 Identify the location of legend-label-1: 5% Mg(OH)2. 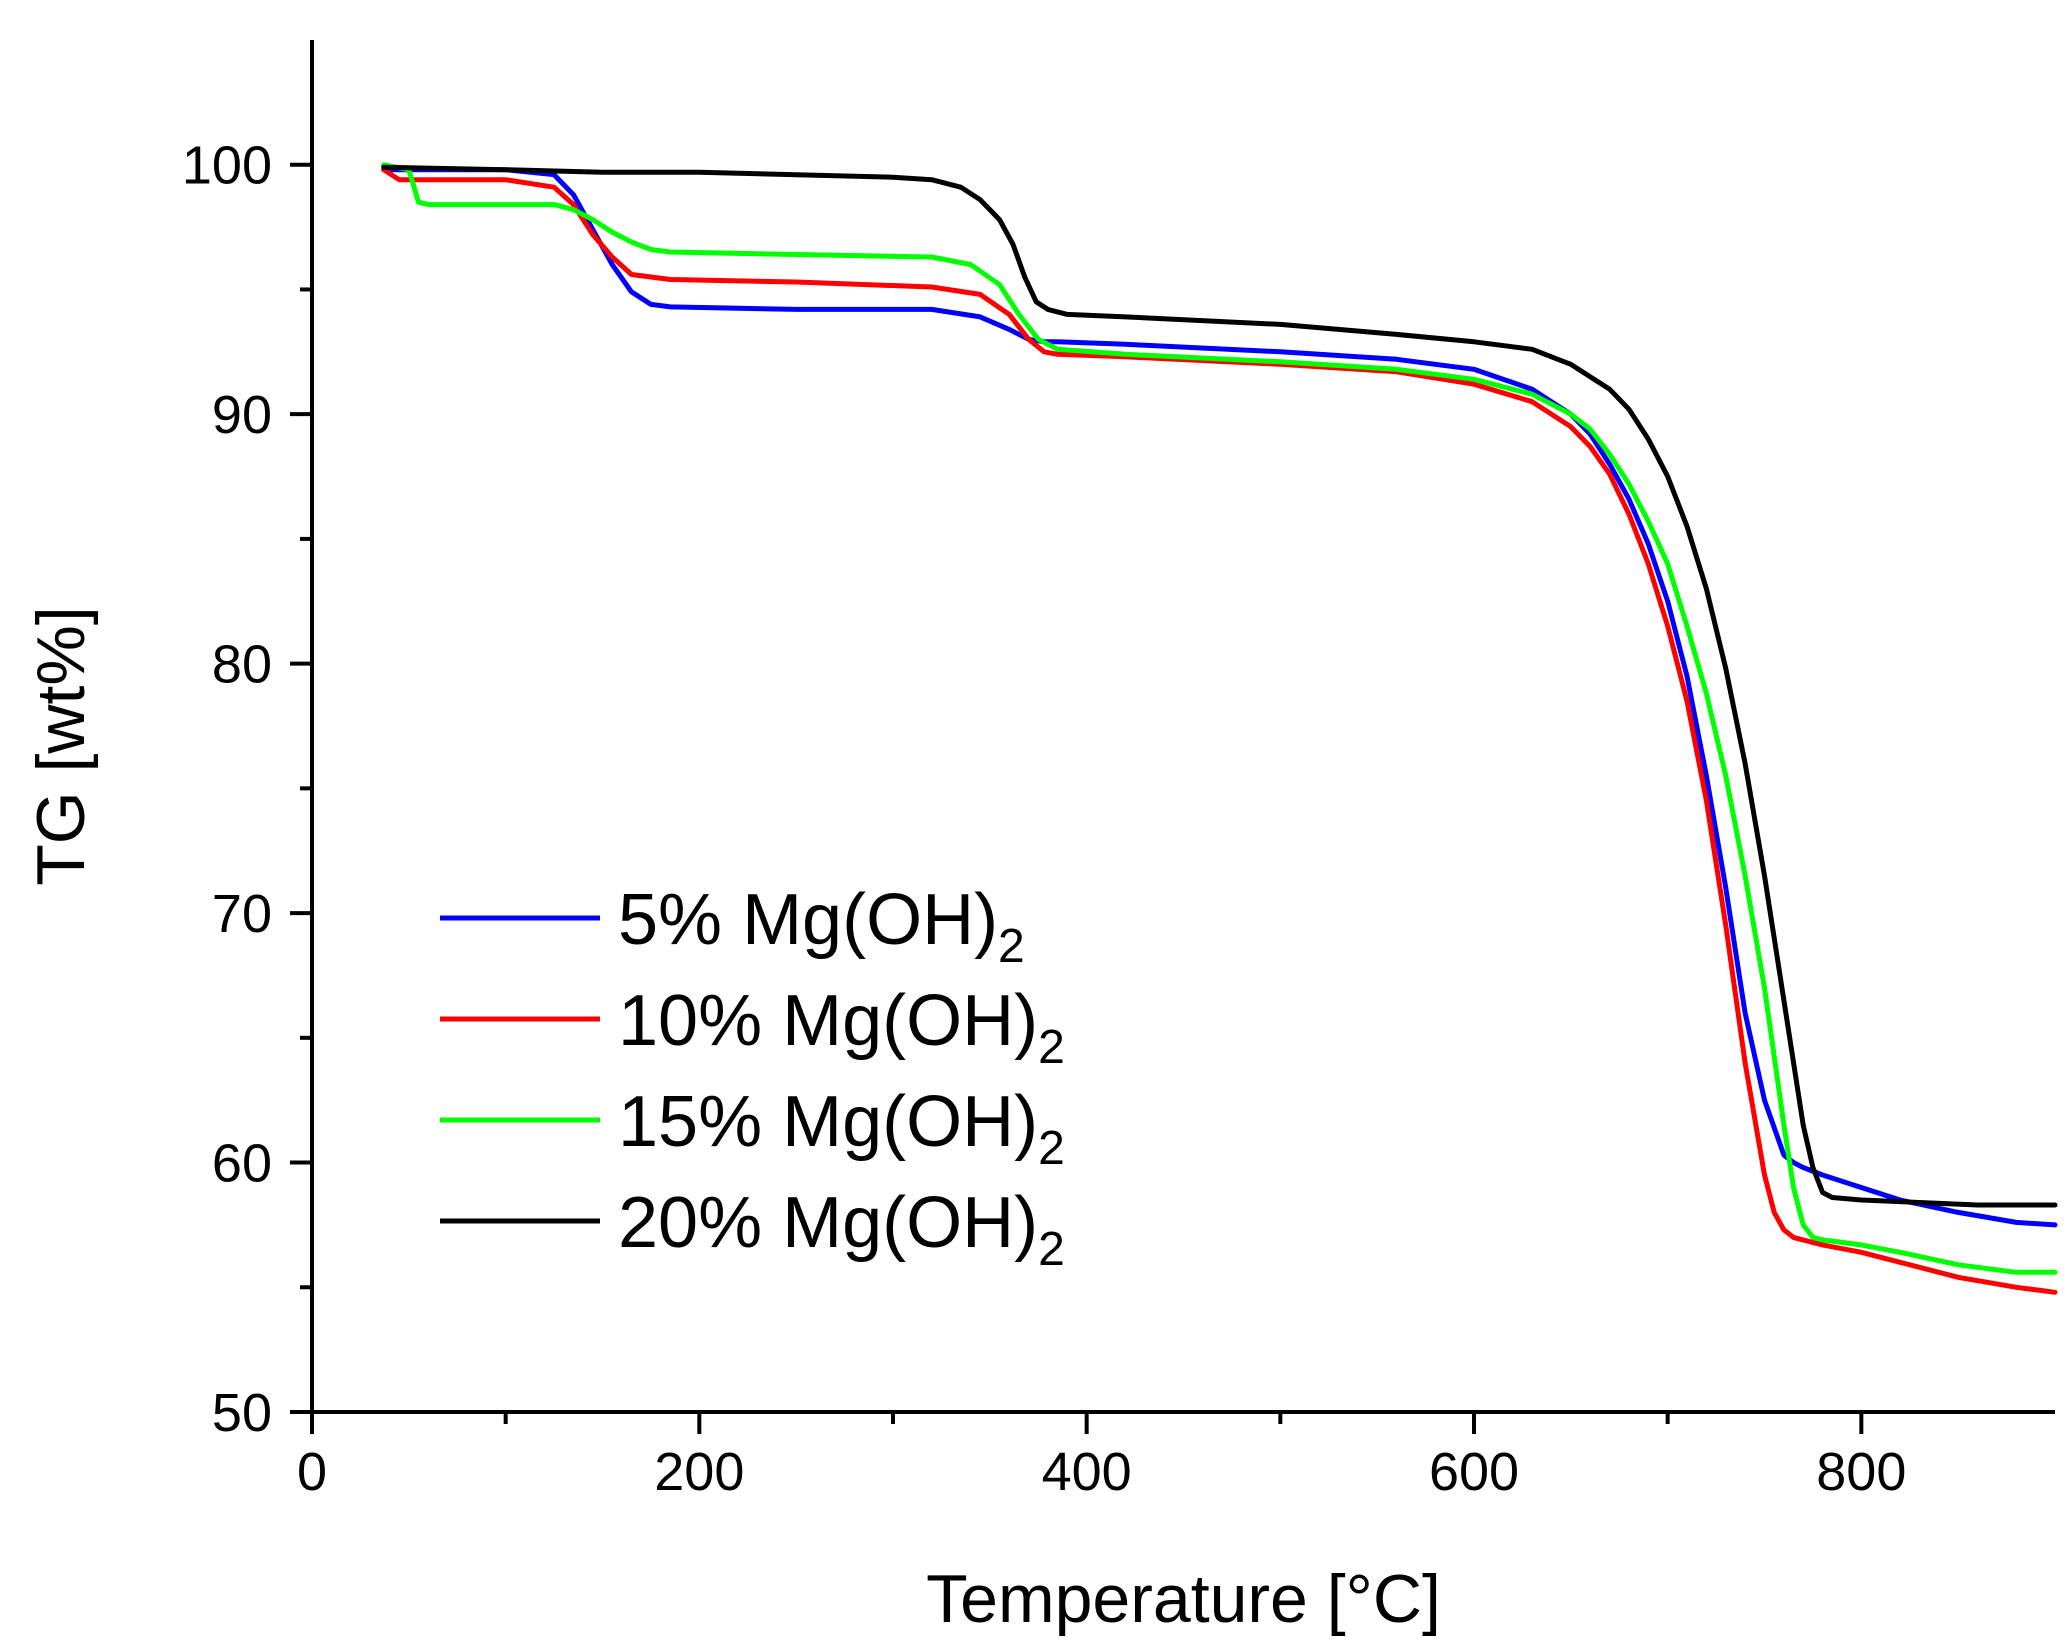
(821, 926).